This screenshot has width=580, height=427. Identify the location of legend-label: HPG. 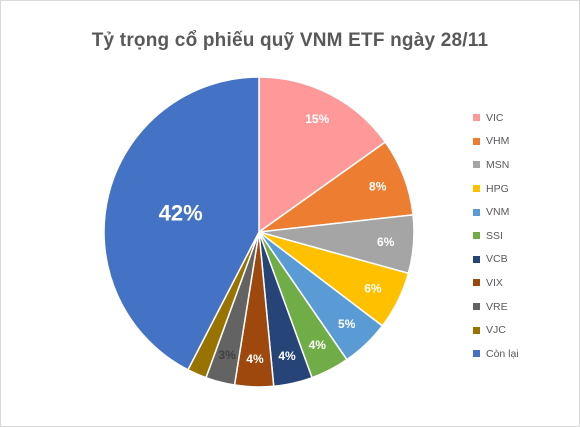
(497, 188).